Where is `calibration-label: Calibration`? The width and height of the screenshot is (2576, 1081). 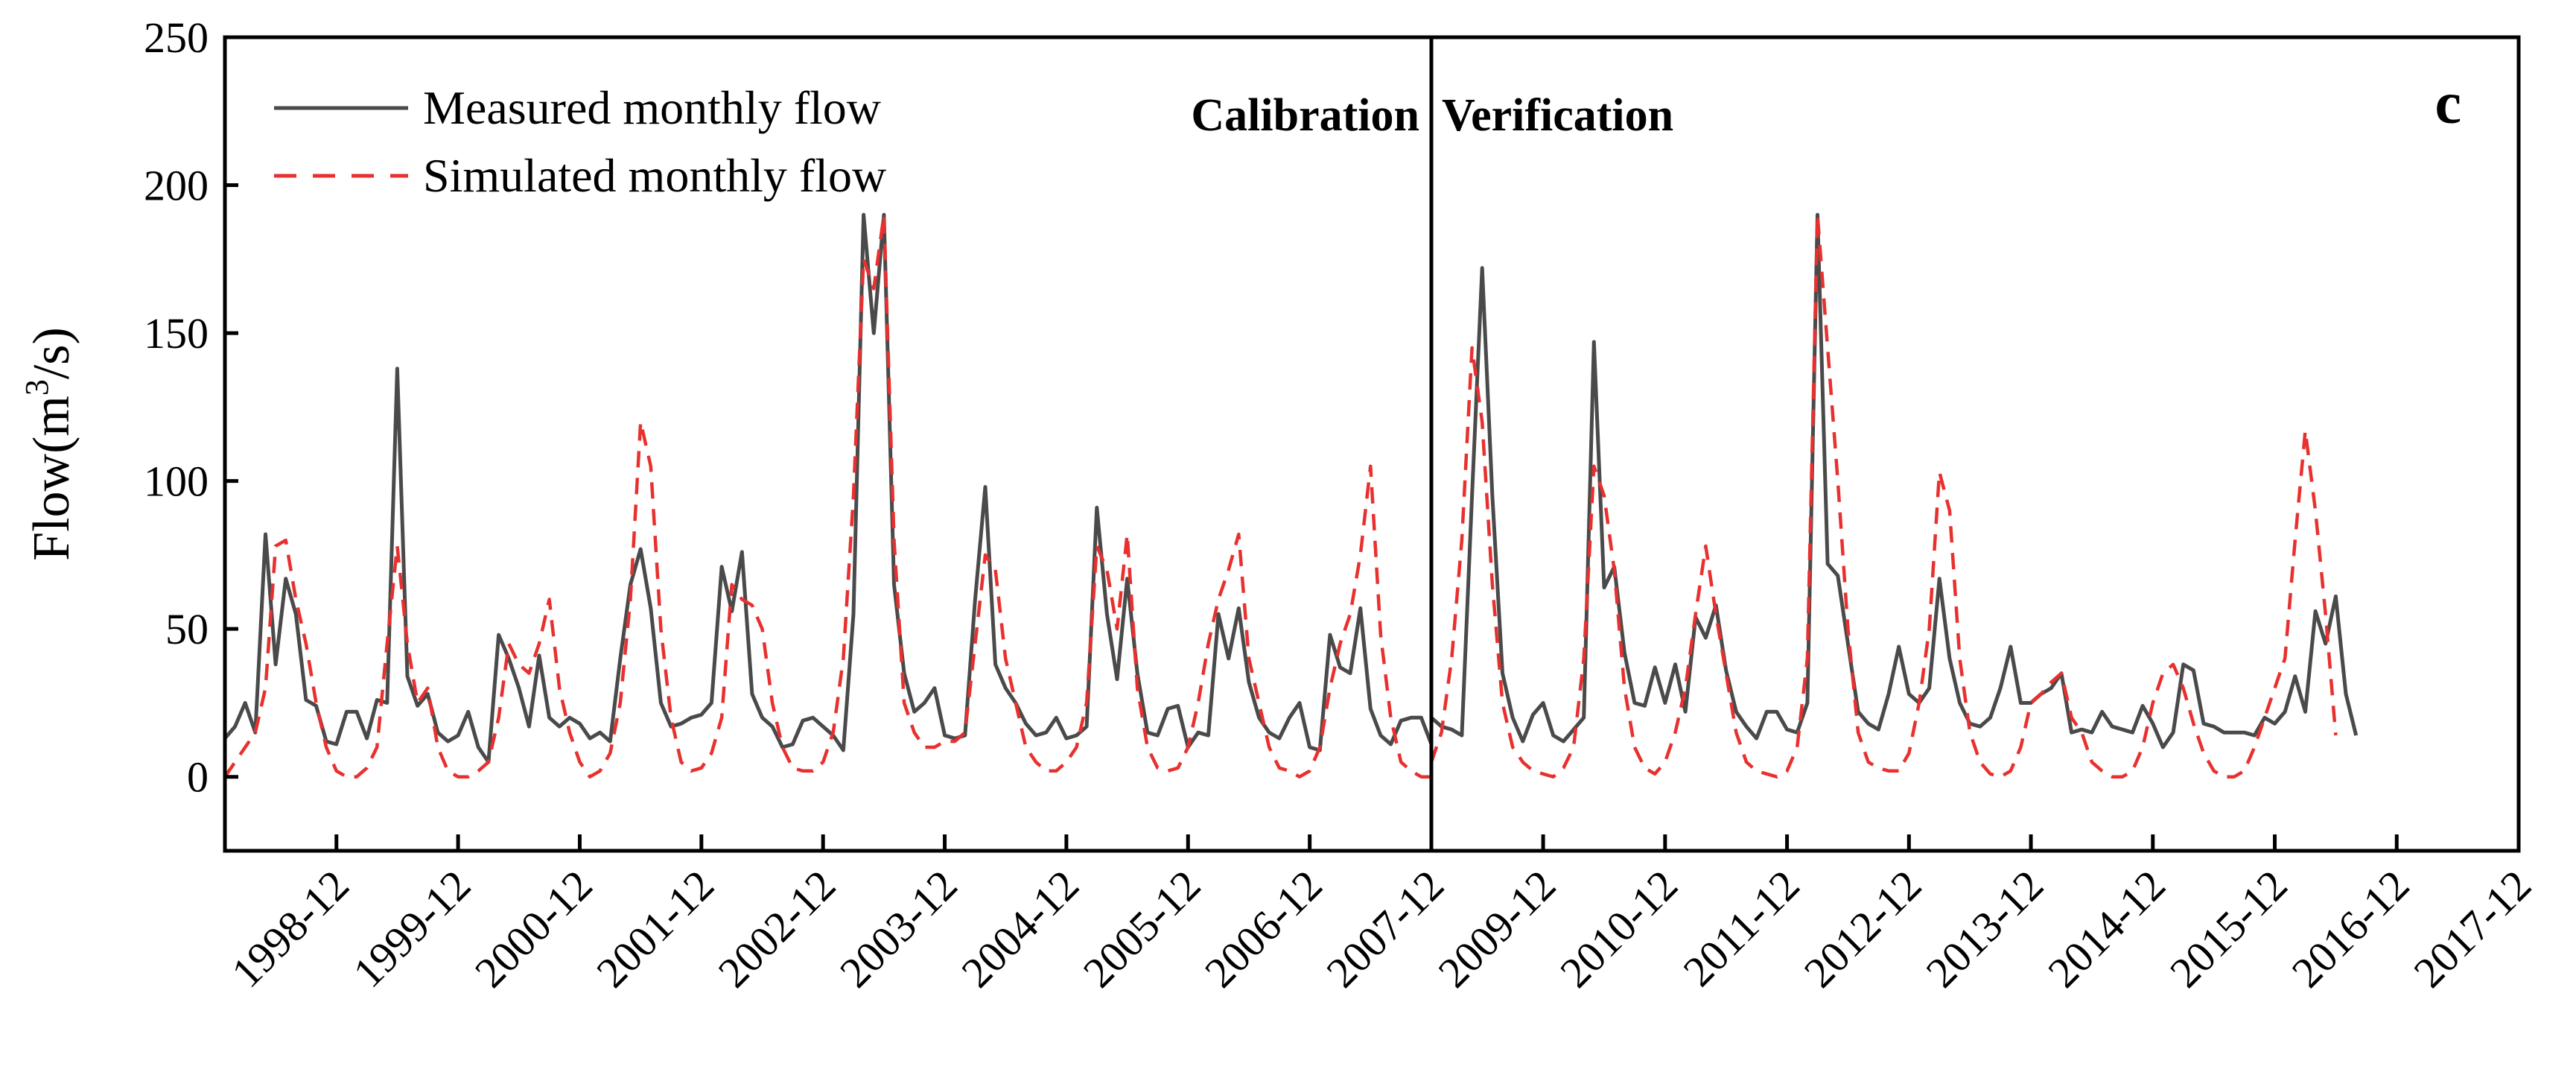 calibration-label: Calibration is located at coordinates (1305, 115).